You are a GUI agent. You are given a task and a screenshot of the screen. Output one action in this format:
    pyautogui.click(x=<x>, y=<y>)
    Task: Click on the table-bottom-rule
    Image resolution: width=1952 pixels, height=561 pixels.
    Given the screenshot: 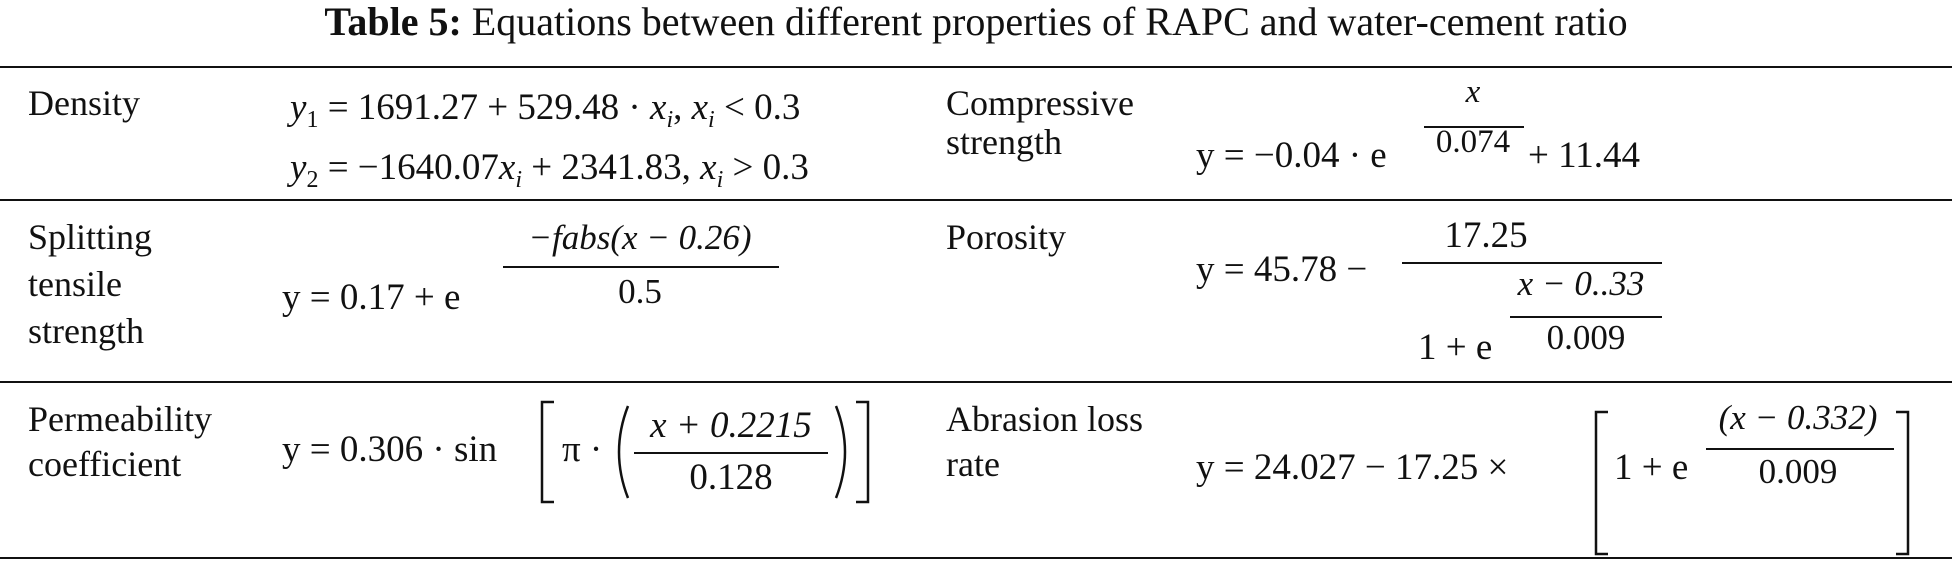 What is the action you would take?
    pyautogui.click(x=976, y=558)
    